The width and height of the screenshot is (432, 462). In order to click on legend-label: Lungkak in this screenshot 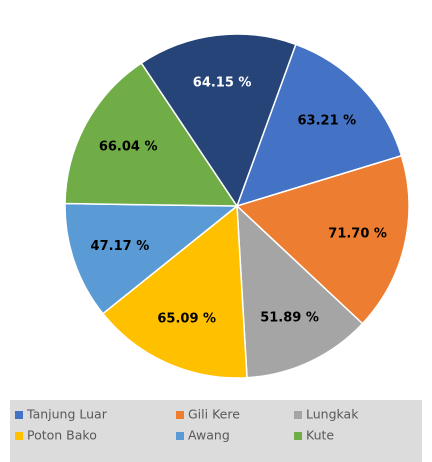, I will do `click(332, 414)`.